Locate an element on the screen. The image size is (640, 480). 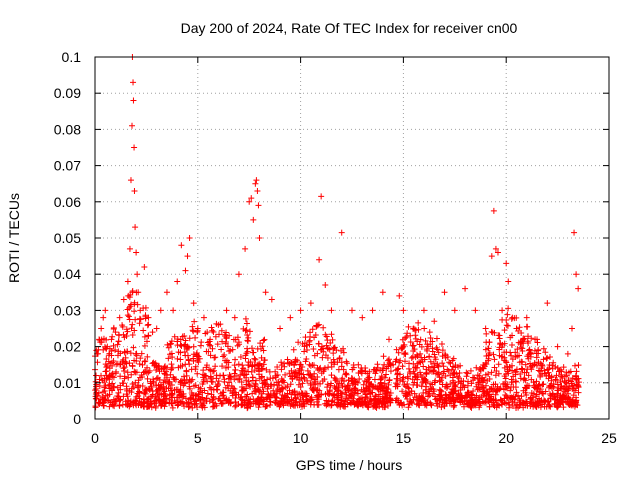
y-tick-label: 0.03 is located at coordinates (67, 310).